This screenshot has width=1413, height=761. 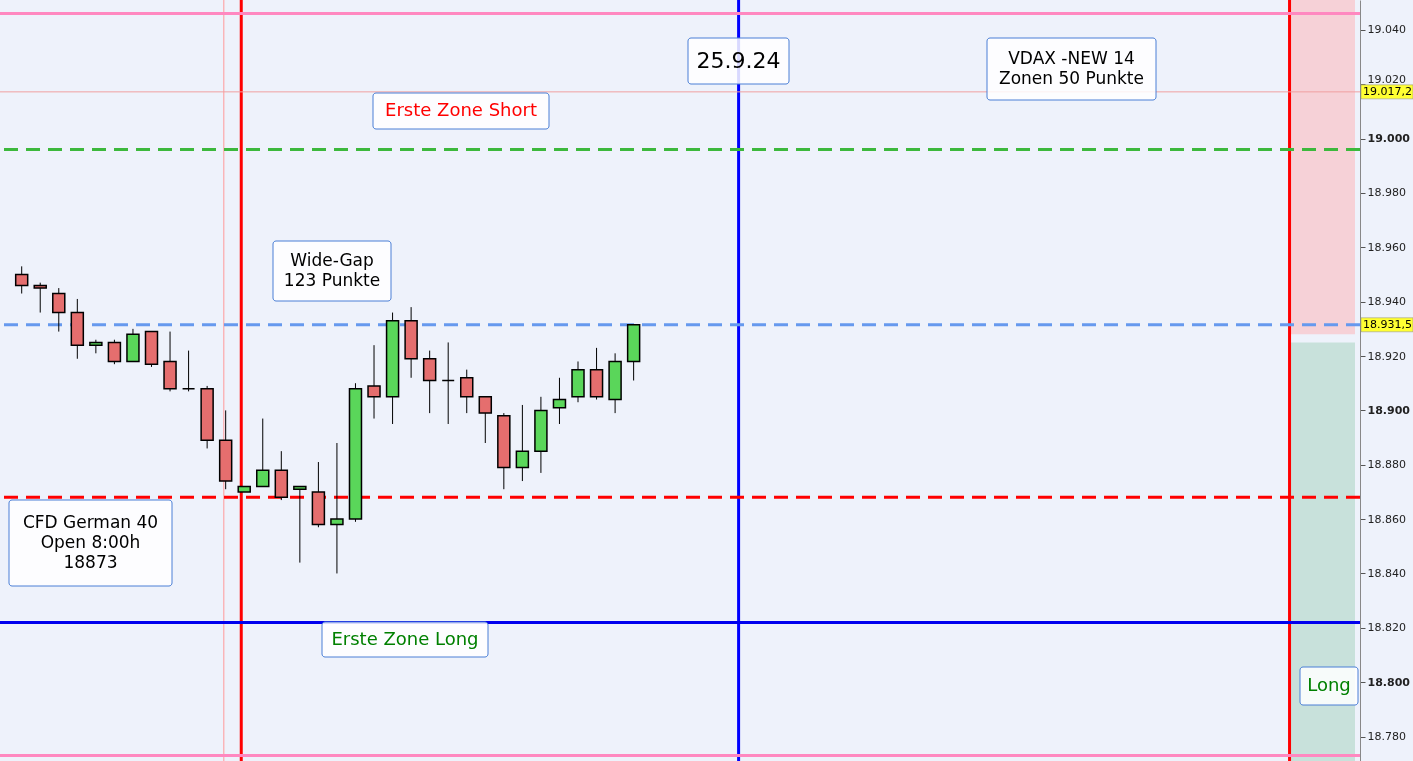 What do you see at coordinates (405, 638) in the screenshot?
I see `annotation: Erste Zone Long` at bounding box center [405, 638].